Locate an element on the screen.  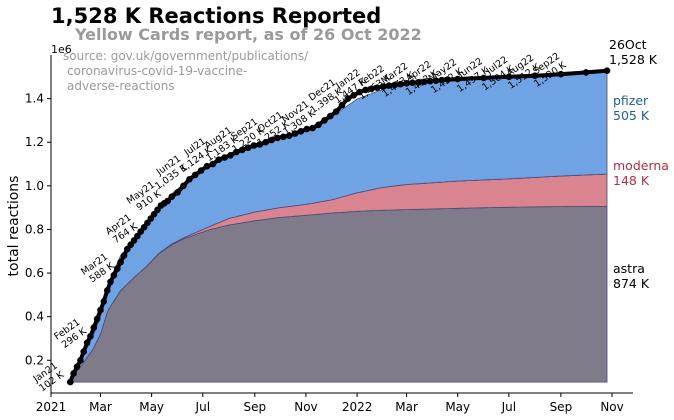
pfizer-label: pfizer is located at coordinates (631, 100).